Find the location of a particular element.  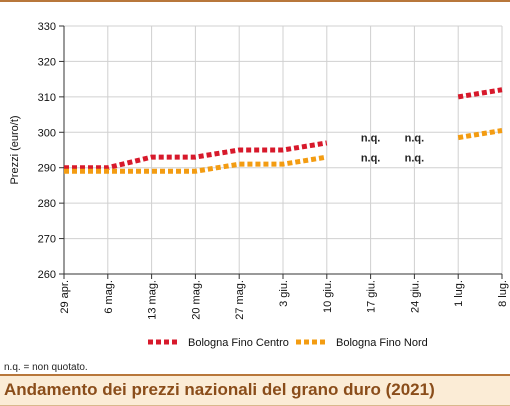

x-tick-label: 3 giu. is located at coordinates (284, 293).